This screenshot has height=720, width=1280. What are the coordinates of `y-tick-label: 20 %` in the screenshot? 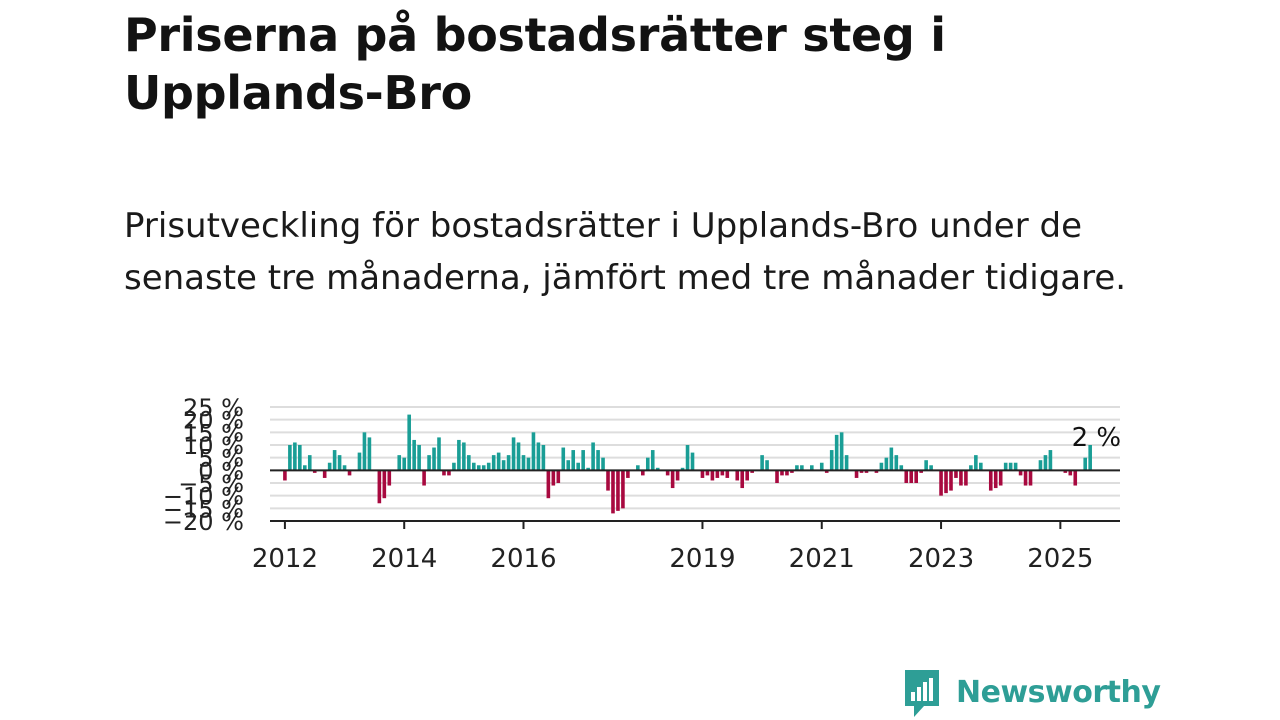 It's located at (213, 421).